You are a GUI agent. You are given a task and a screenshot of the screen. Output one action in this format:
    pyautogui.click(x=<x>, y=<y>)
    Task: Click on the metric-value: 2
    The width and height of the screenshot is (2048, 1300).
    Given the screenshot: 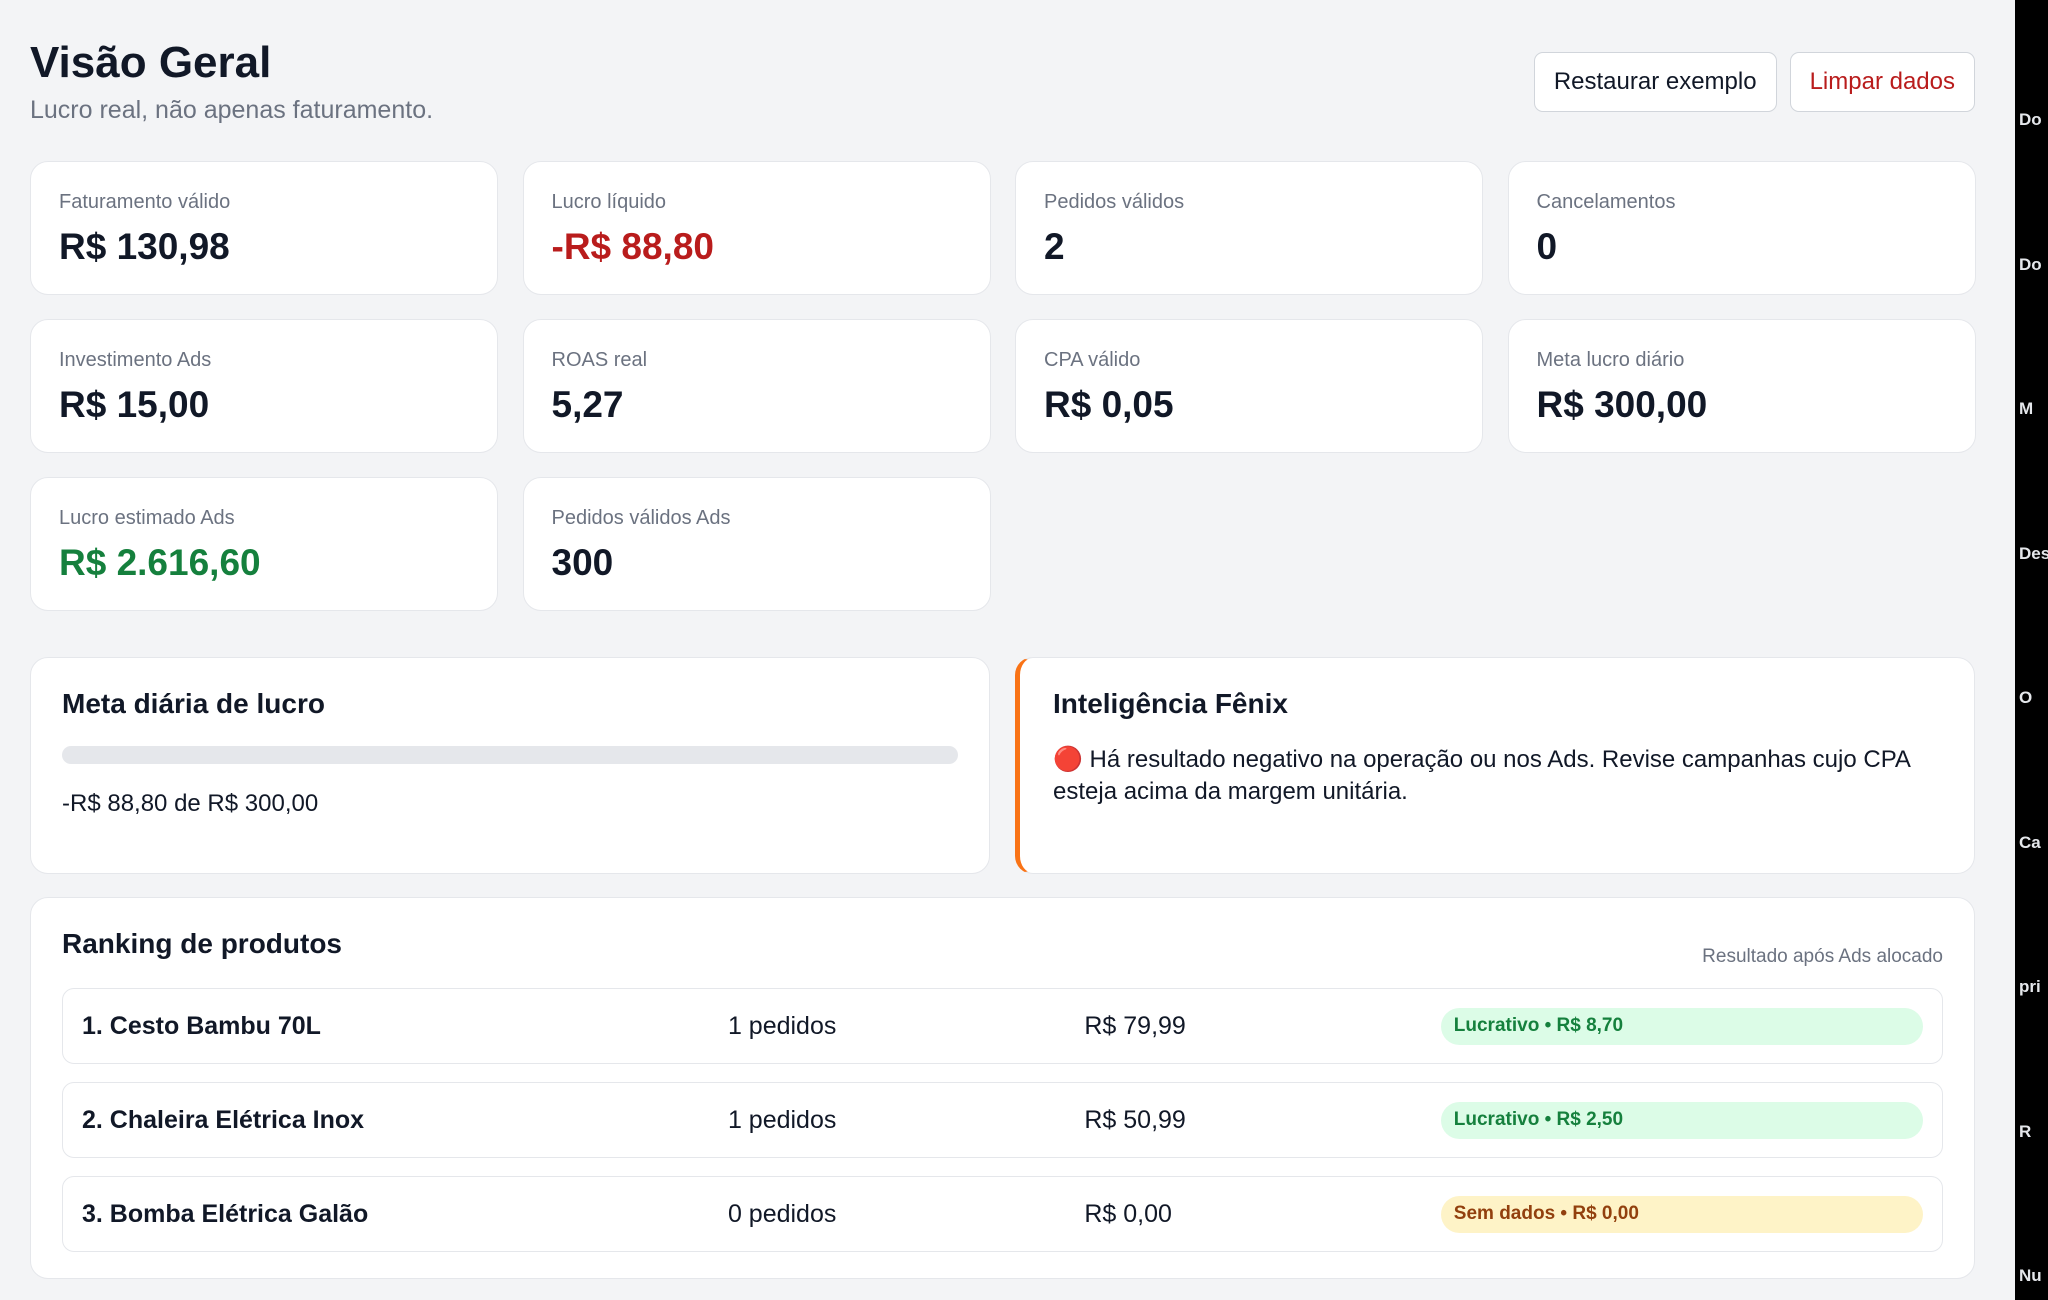 What is the action you would take?
    pyautogui.click(x=1054, y=246)
    